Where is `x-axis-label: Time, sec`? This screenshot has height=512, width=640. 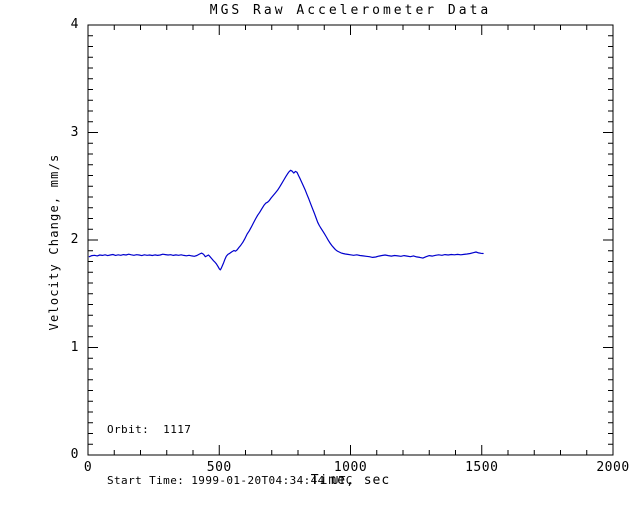
x-axis-label: Time, sec is located at coordinates (350, 480).